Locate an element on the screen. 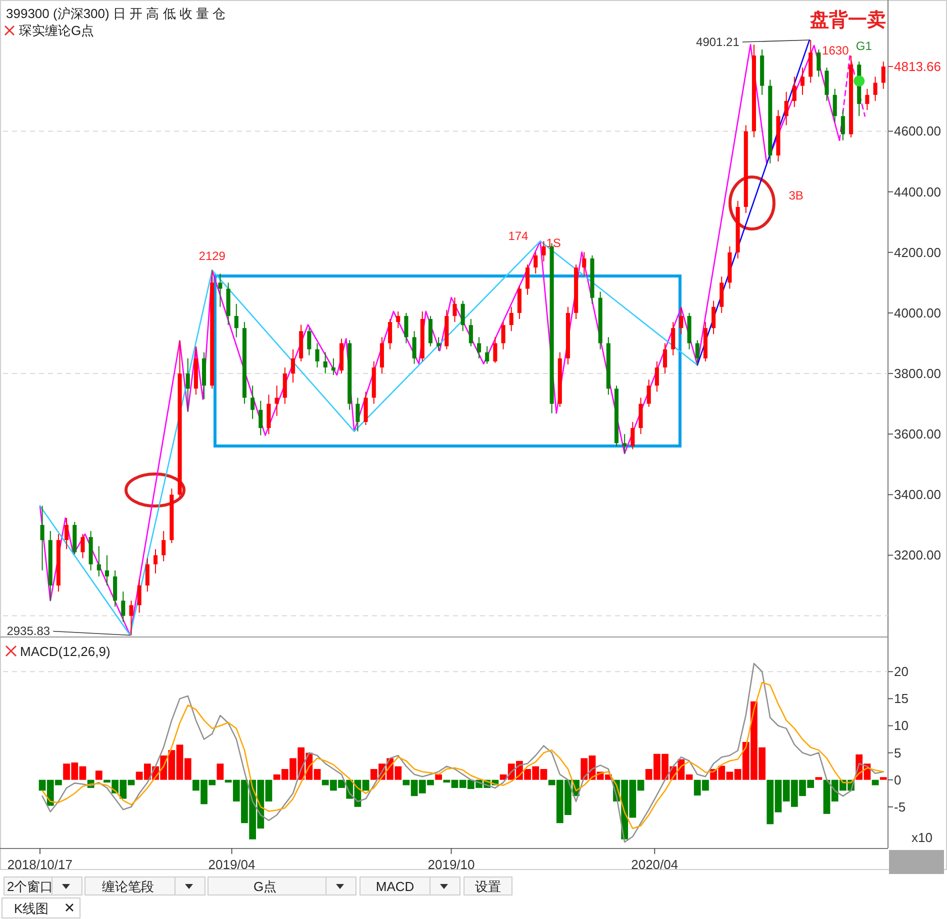 The width and height of the screenshot is (947, 919). annotation: 3B is located at coordinates (796, 195).